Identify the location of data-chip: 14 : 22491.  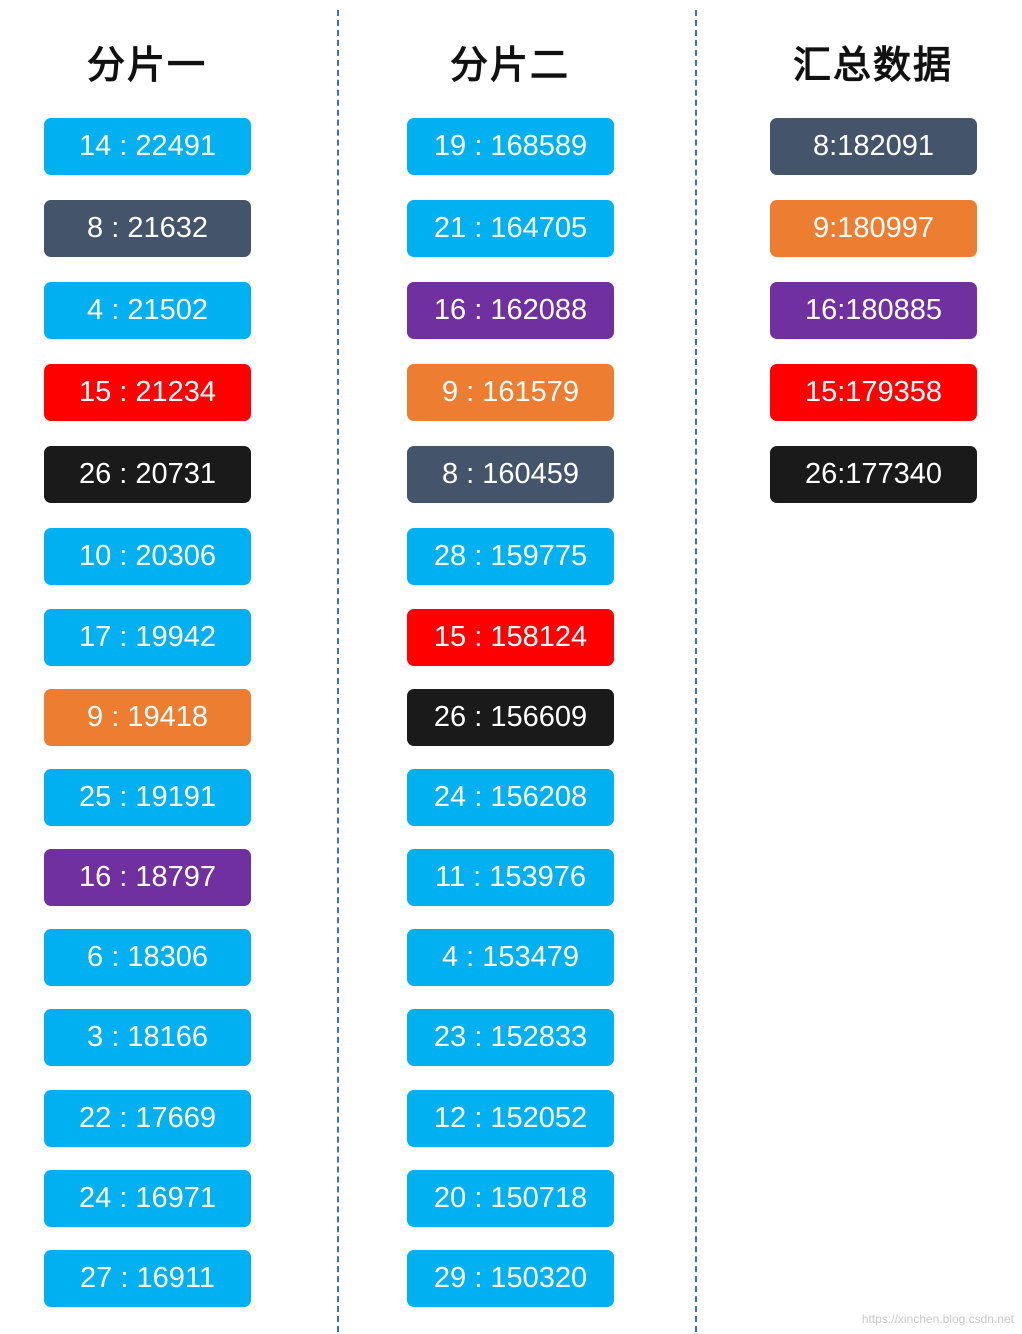
(147, 146).